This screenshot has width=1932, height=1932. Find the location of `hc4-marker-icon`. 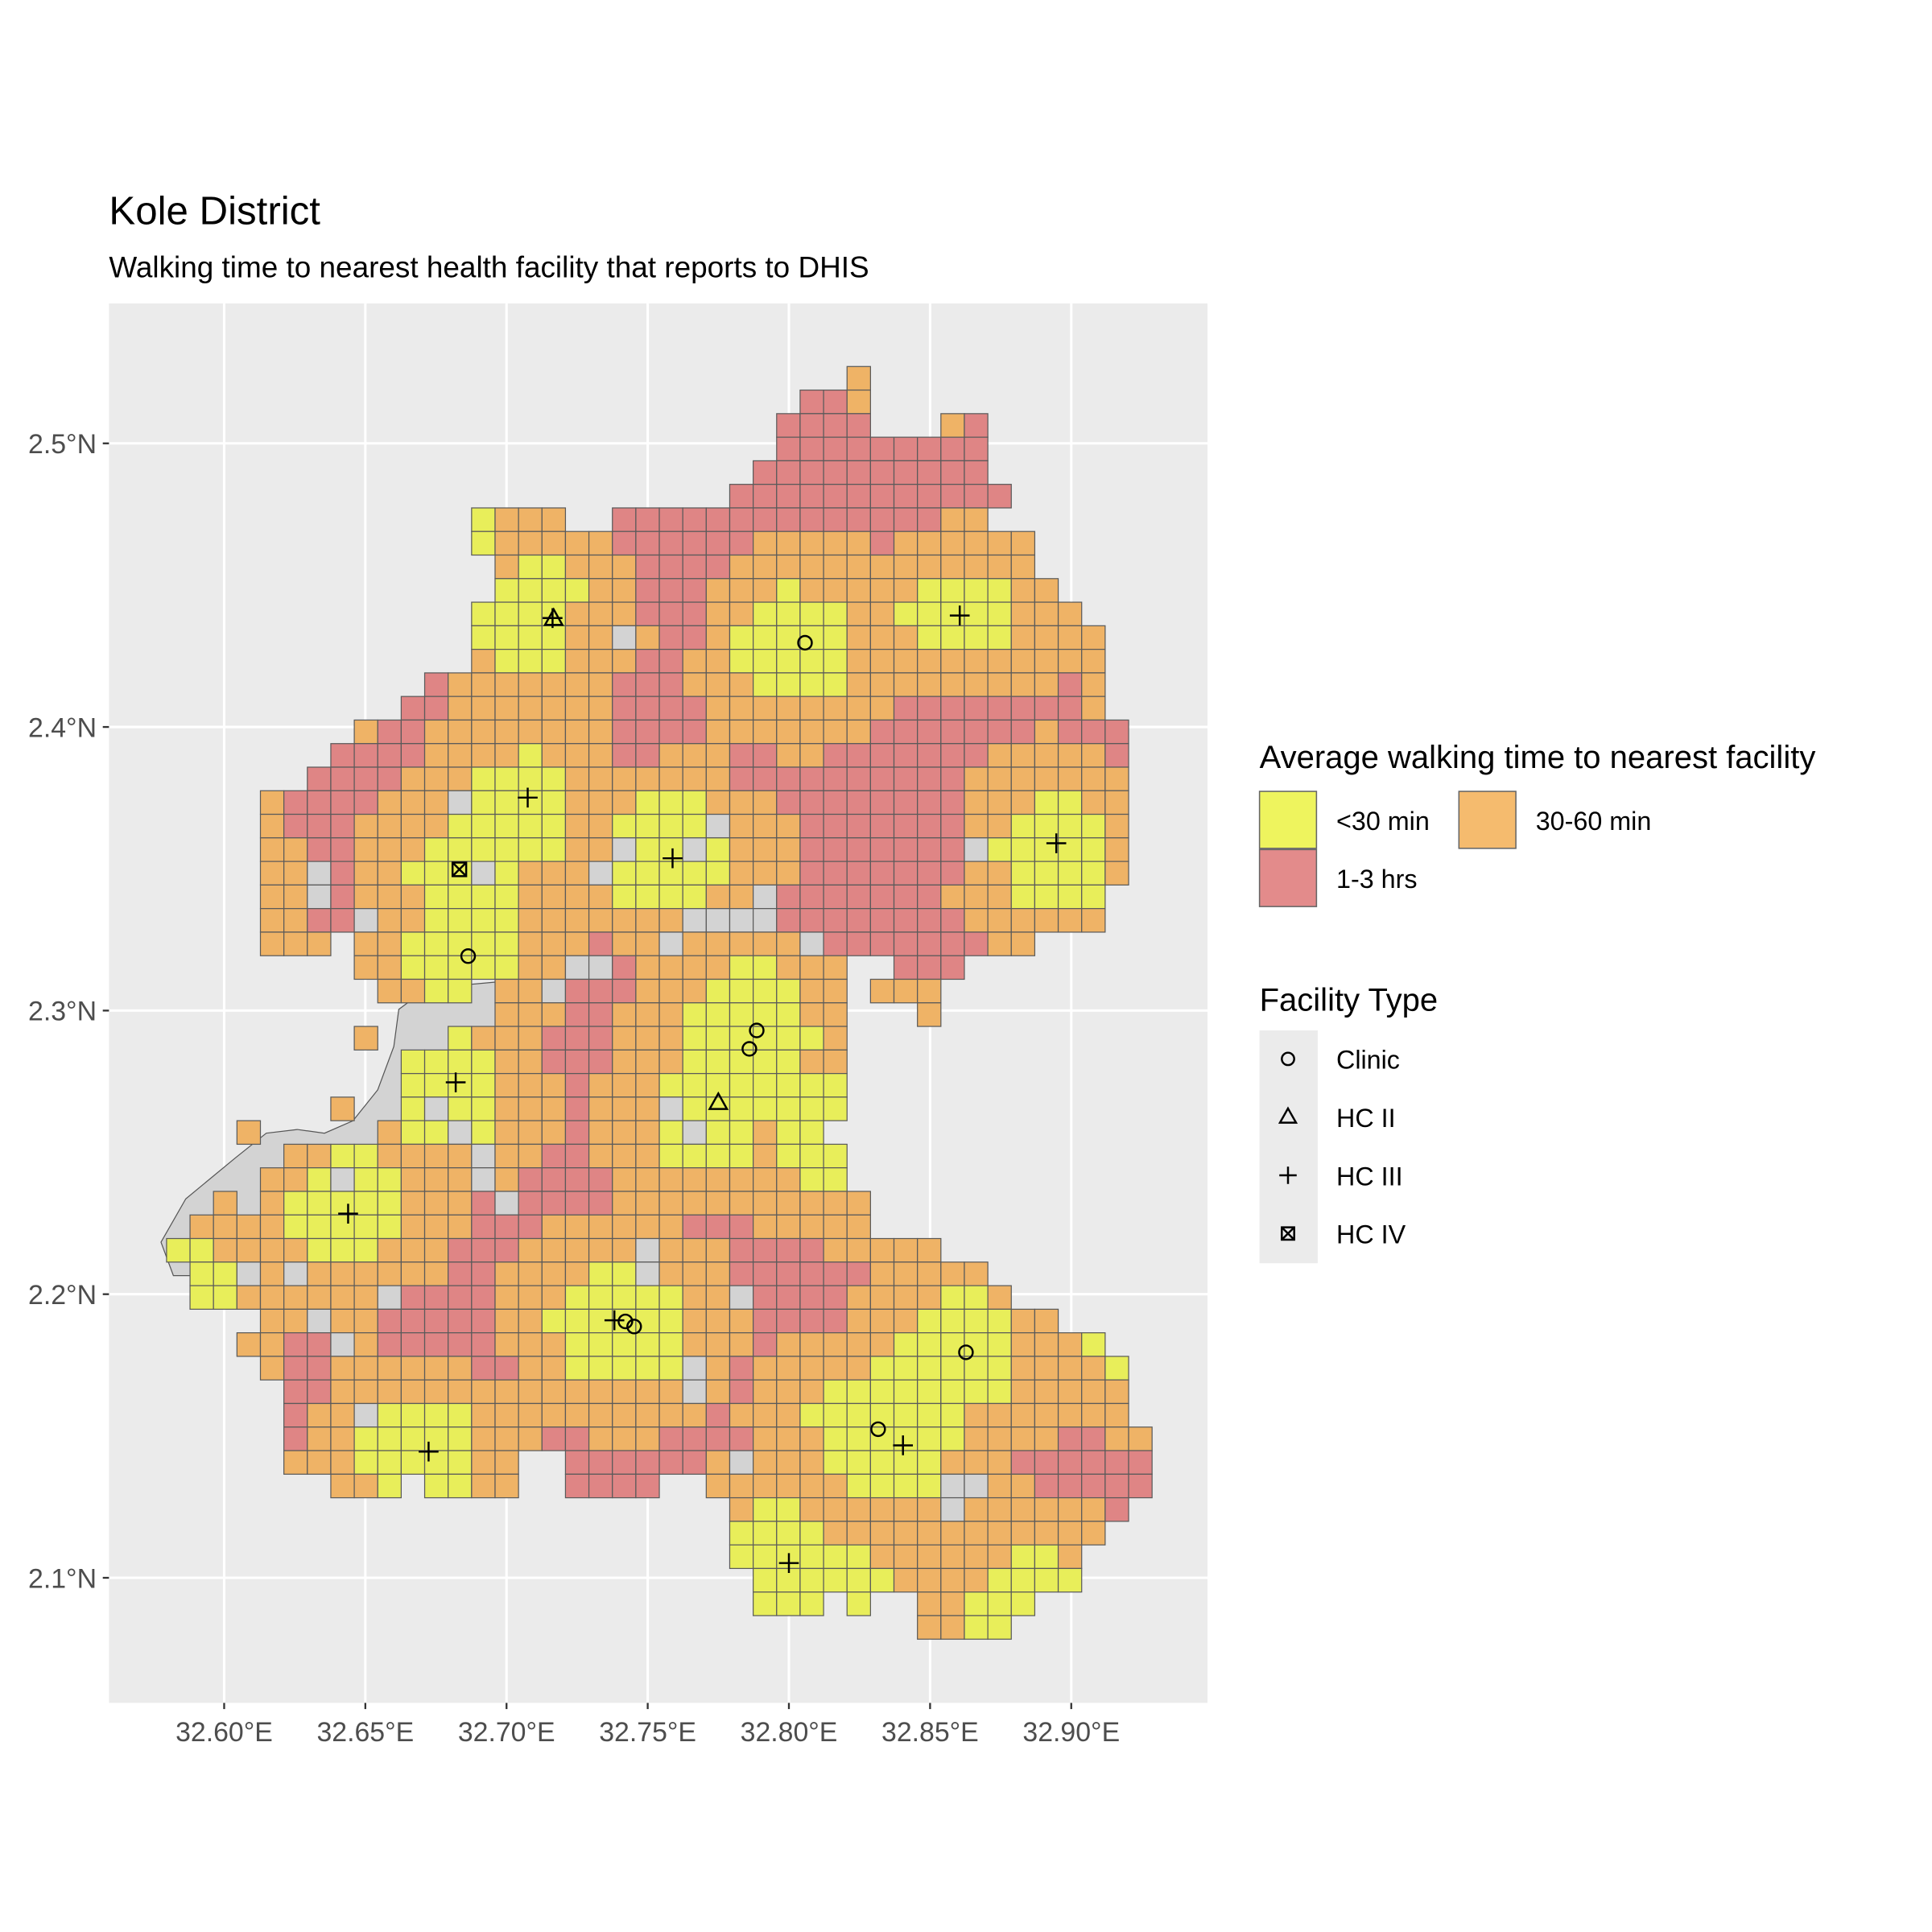

hc4-marker-icon is located at coordinates (459, 869).